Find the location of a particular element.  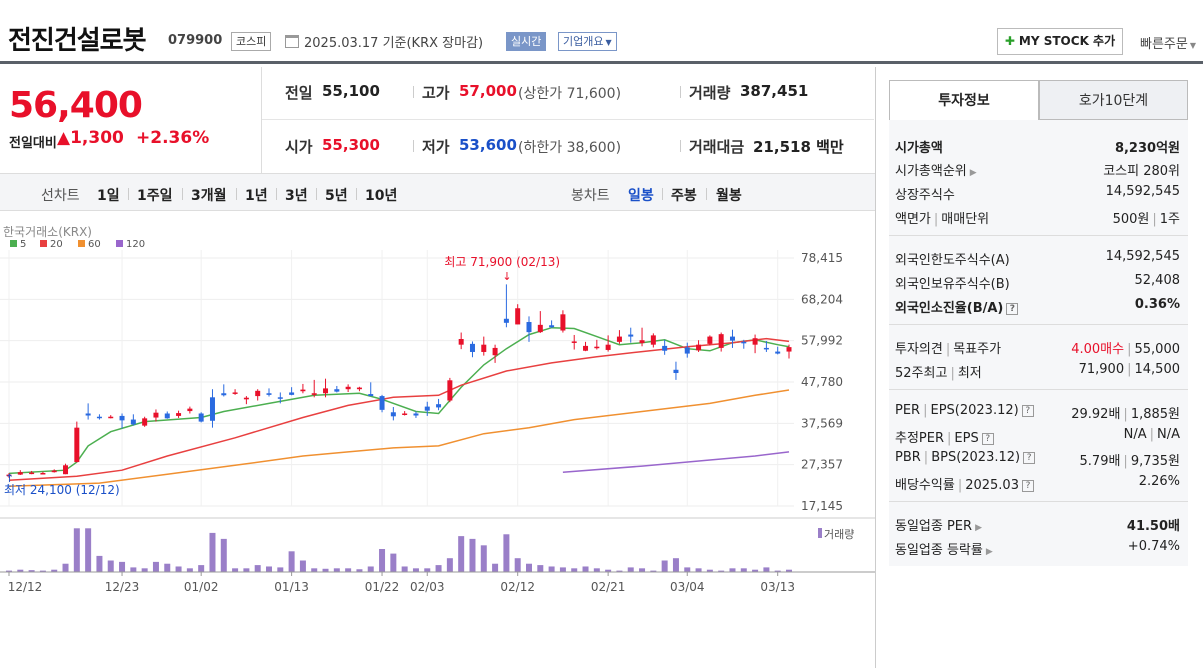

x-tick-label: 12/23 is located at coordinates (122, 587).